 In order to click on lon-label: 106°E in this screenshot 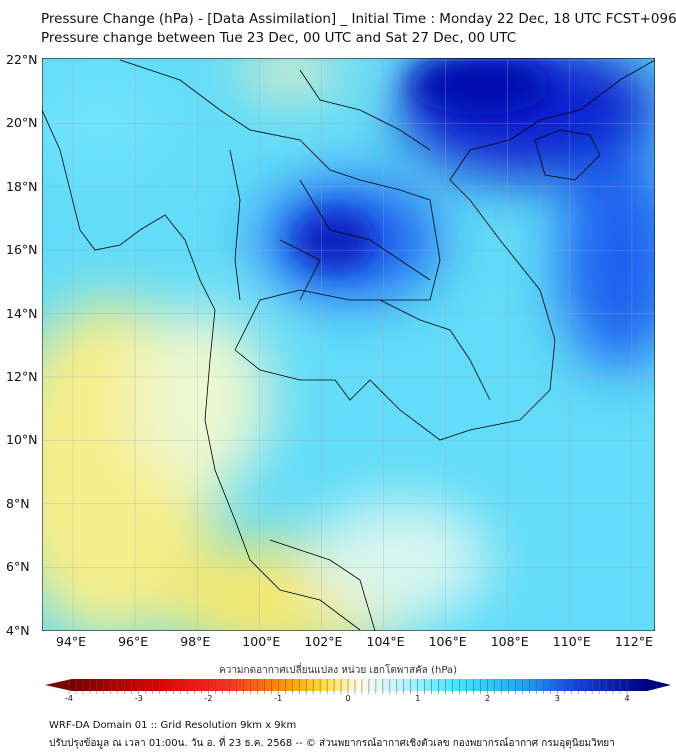, I will do `click(447, 641)`.